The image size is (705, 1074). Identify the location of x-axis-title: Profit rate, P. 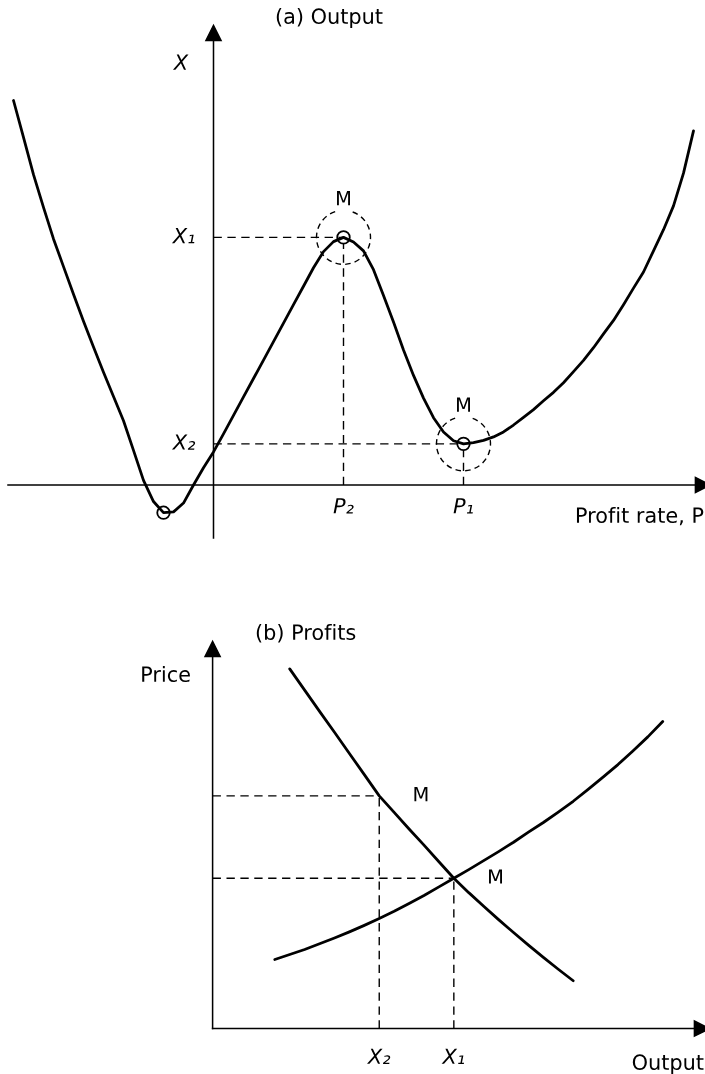
(640, 516).